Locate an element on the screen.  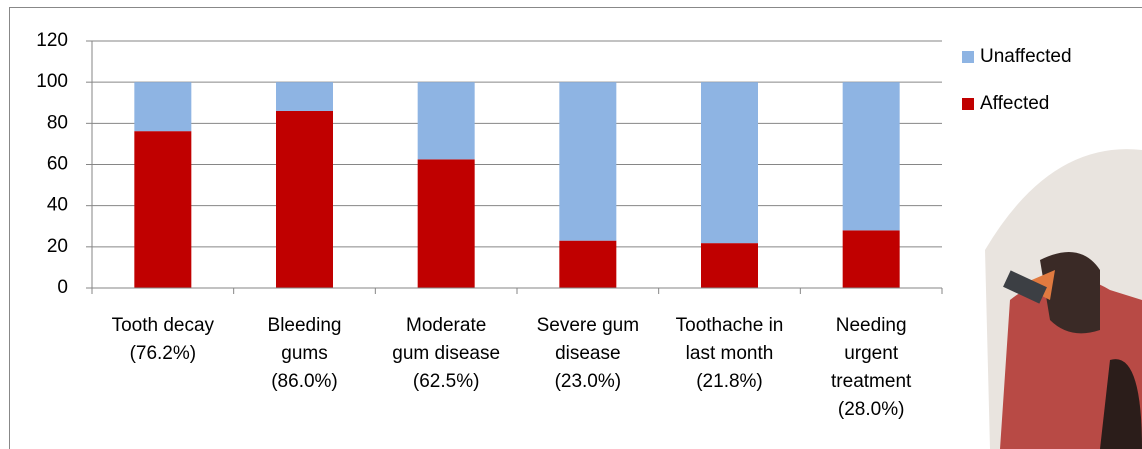
x-tick-label: Bleeding gums (86.0%) is located at coordinates (305, 353).